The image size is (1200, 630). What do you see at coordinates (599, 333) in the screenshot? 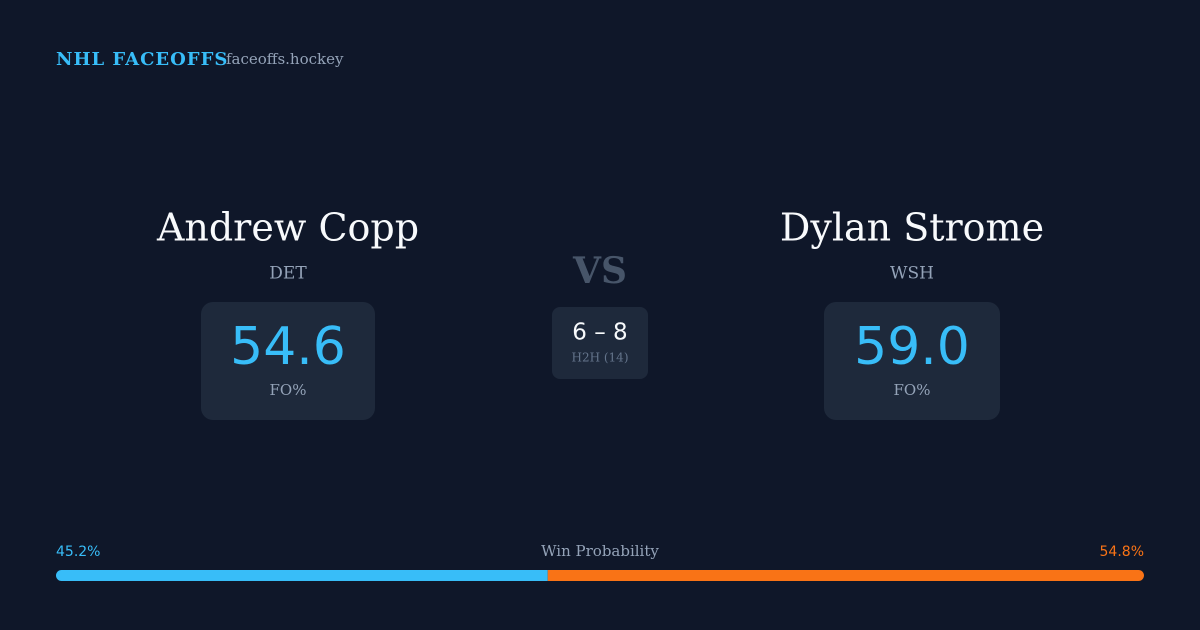
I see `h2h-record: 6 – 8` at bounding box center [599, 333].